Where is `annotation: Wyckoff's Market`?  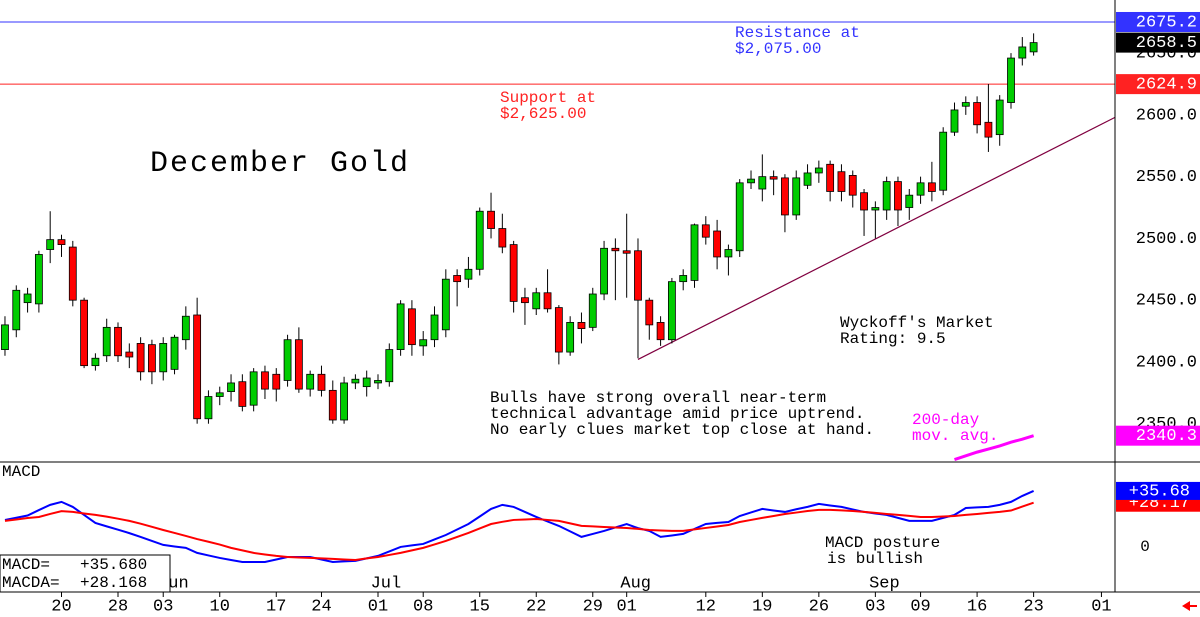 annotation: Wyckoff's Market is located at coordinates (917, 323).